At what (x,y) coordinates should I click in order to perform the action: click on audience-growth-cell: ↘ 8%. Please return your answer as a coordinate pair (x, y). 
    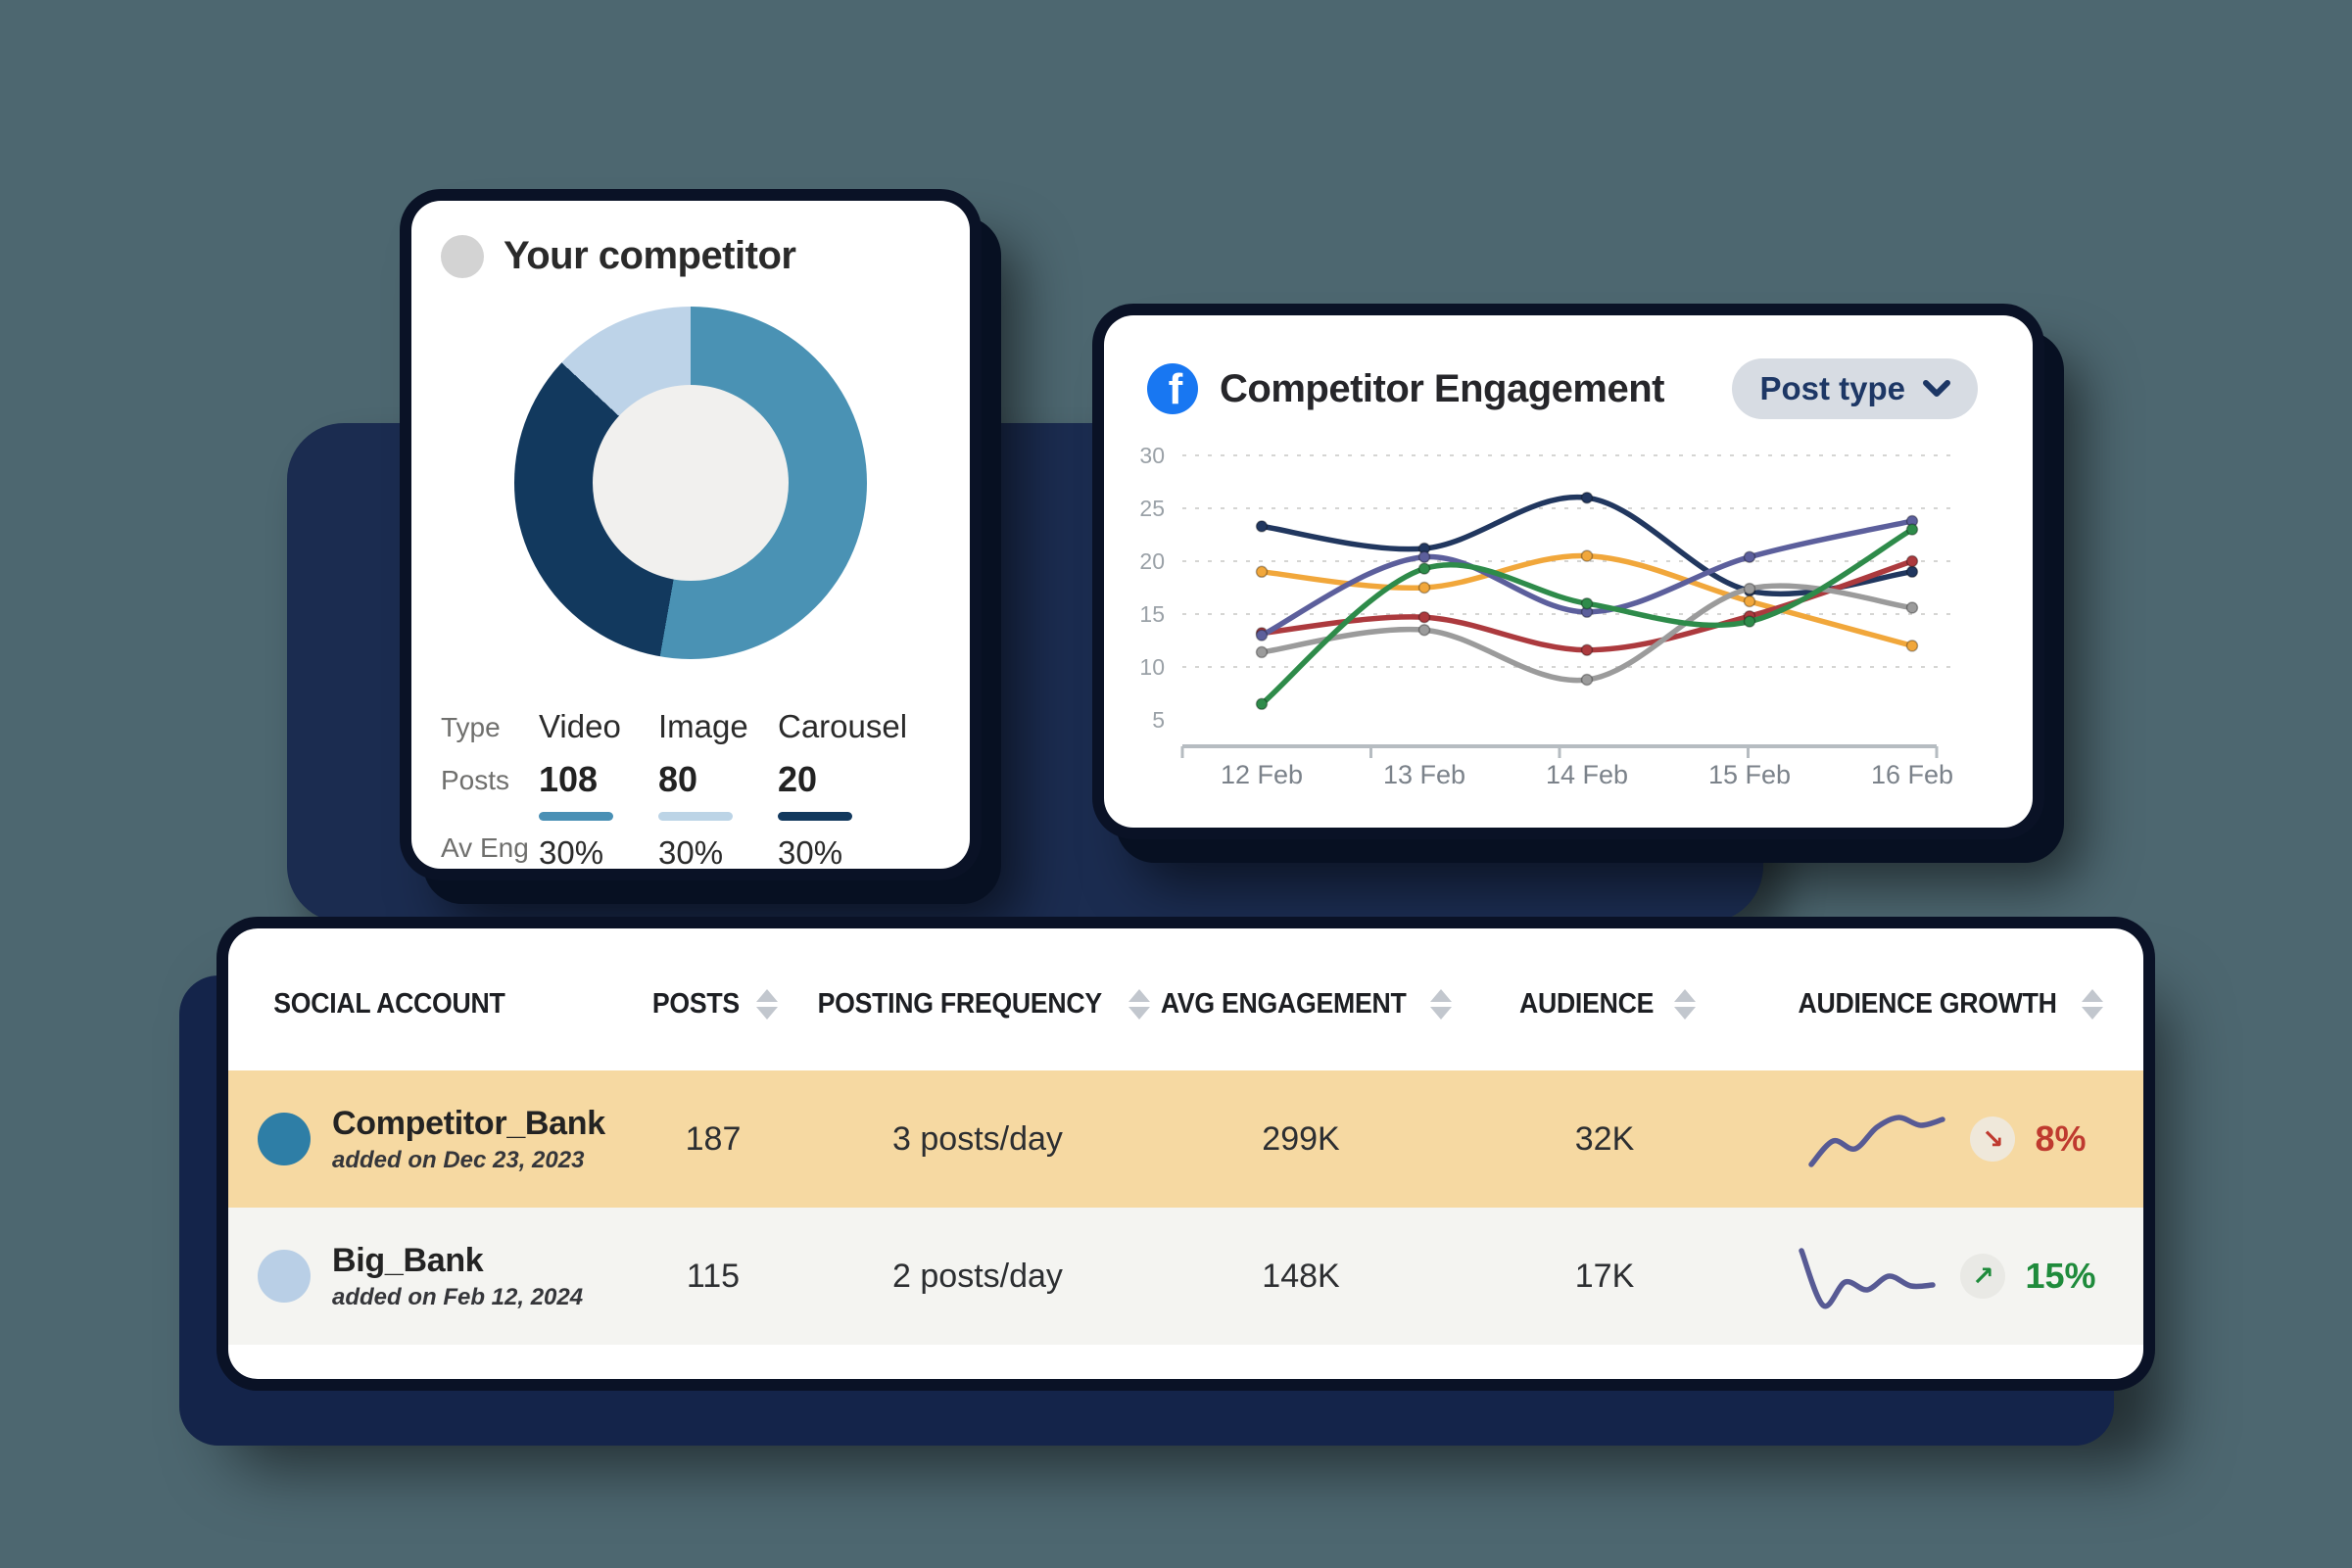
    Looking at the image, I should click on (1945, 1139).